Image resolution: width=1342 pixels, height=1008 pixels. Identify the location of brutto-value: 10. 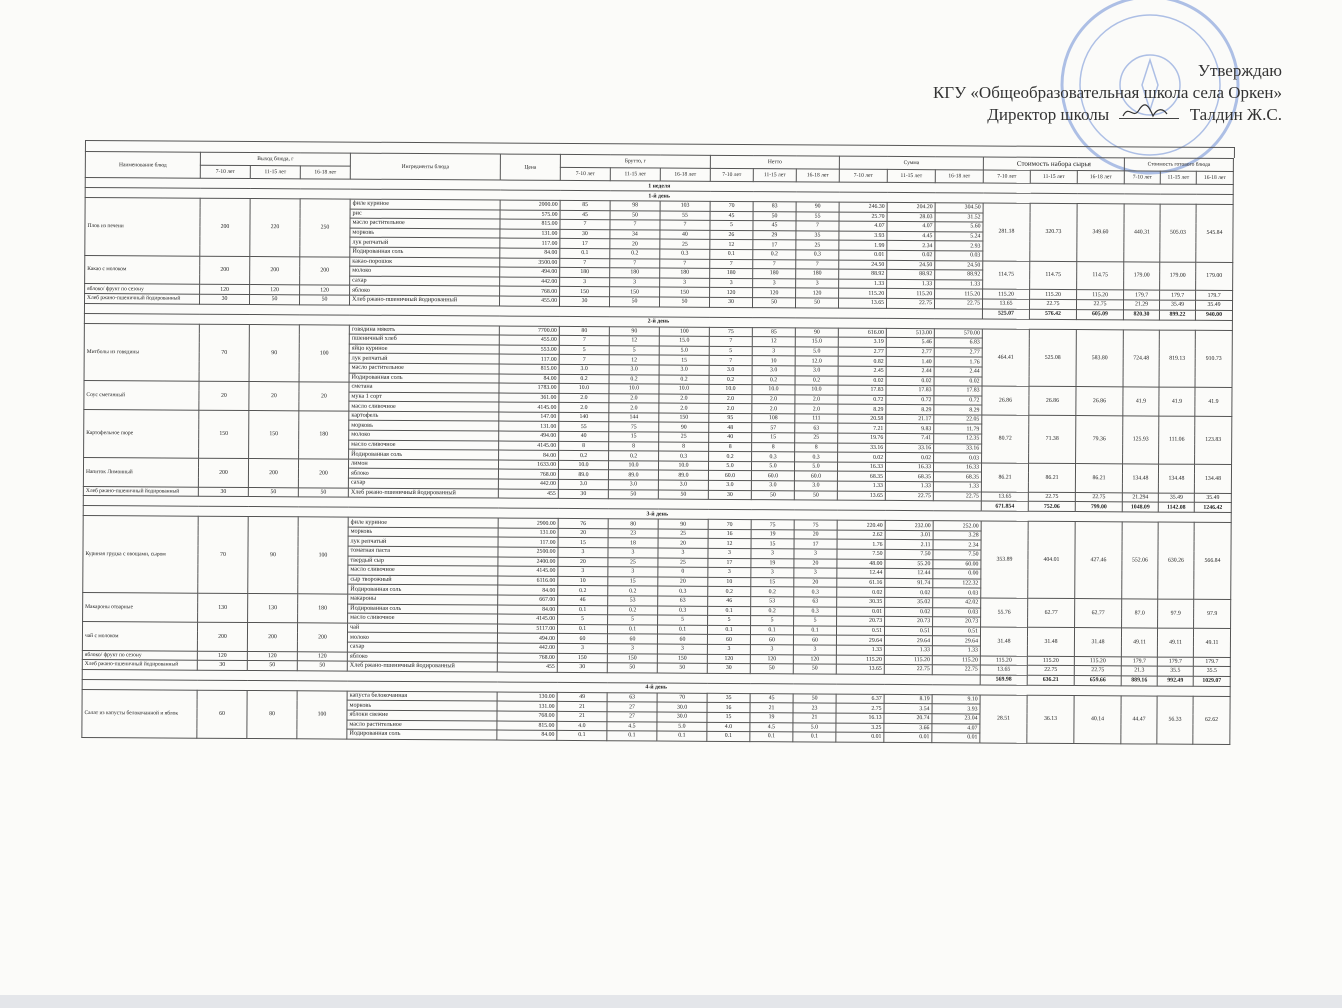
(582, 581).